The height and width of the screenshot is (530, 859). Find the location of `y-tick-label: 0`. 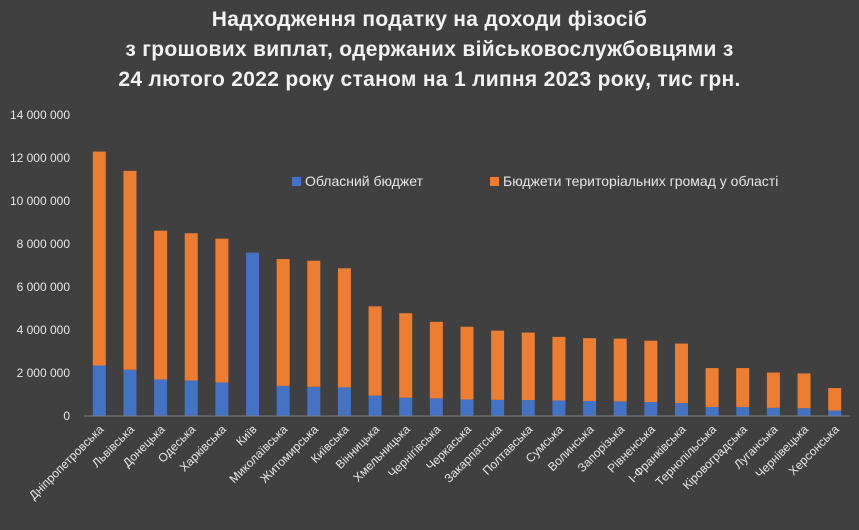

y-tick-label: 0 is located at coordinates (66, 416).